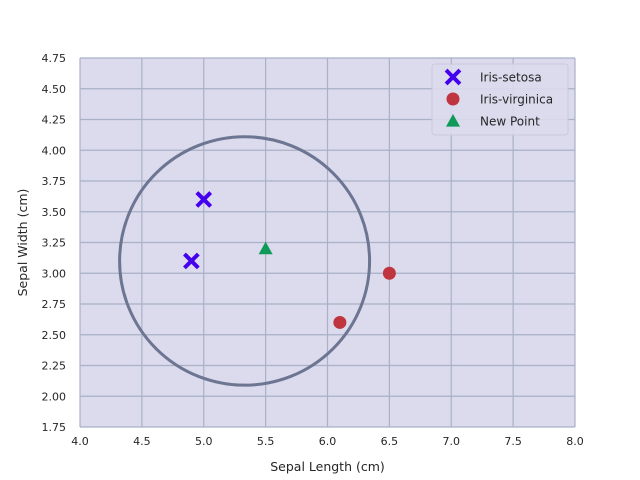 The width and height of the screenshot is (640, 480). What do you see at coordinates (575, 441) in the screenshot?
I see `x-tick-label: 8.0` at bounding box center [575, 441].